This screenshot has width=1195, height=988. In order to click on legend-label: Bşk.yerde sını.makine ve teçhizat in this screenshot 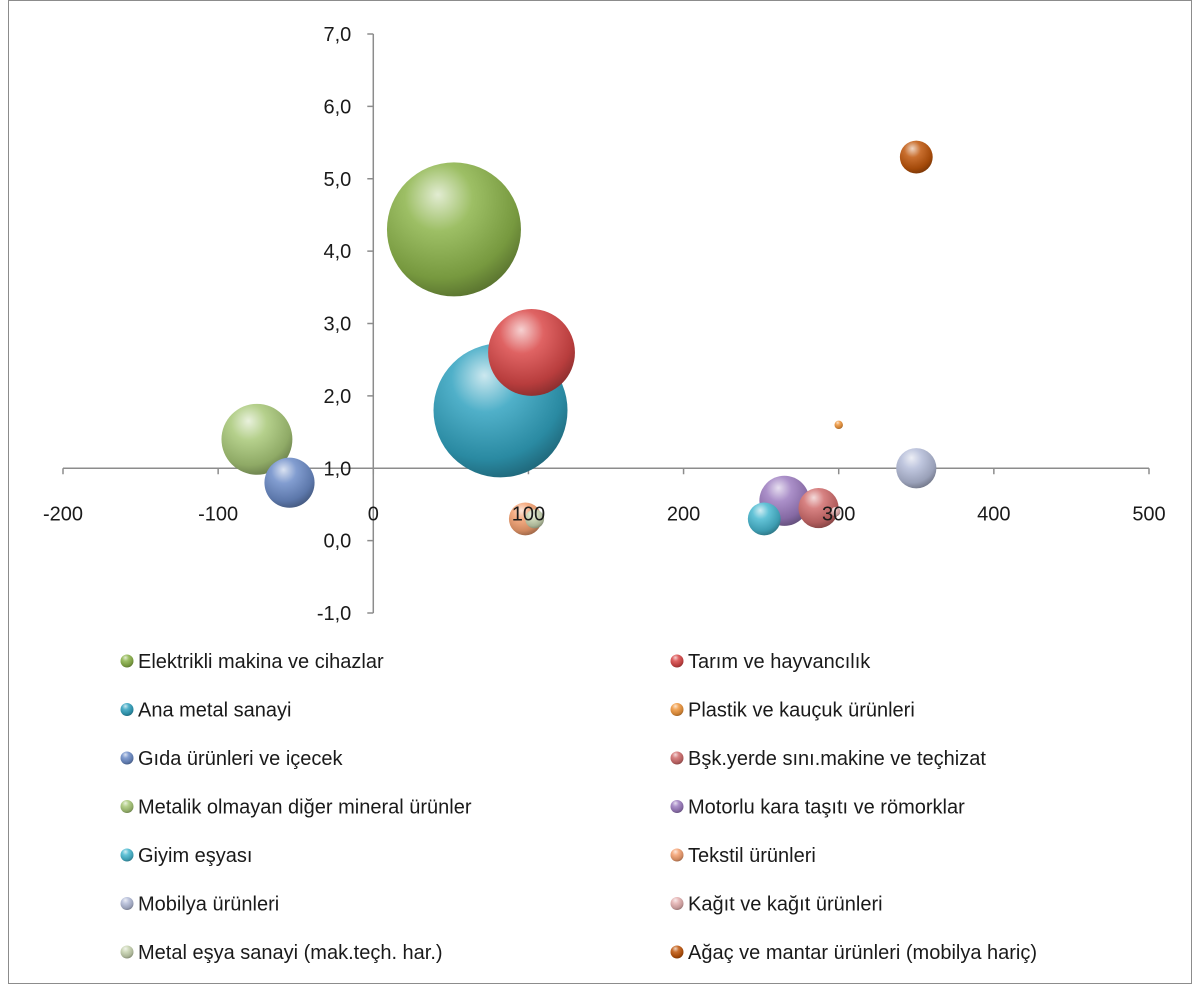, I will do `click(837, 759)`.